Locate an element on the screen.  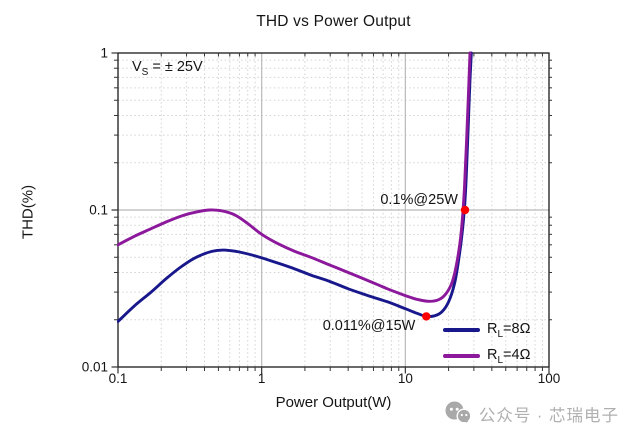
legend: RL=8Ω RL=4Ω is located at coordinates (486, 343).